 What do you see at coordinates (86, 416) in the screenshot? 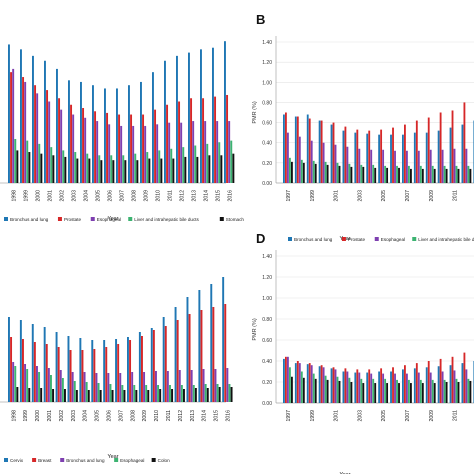
I see `x-tick-label: 2004` at bounding box center [86, 416].